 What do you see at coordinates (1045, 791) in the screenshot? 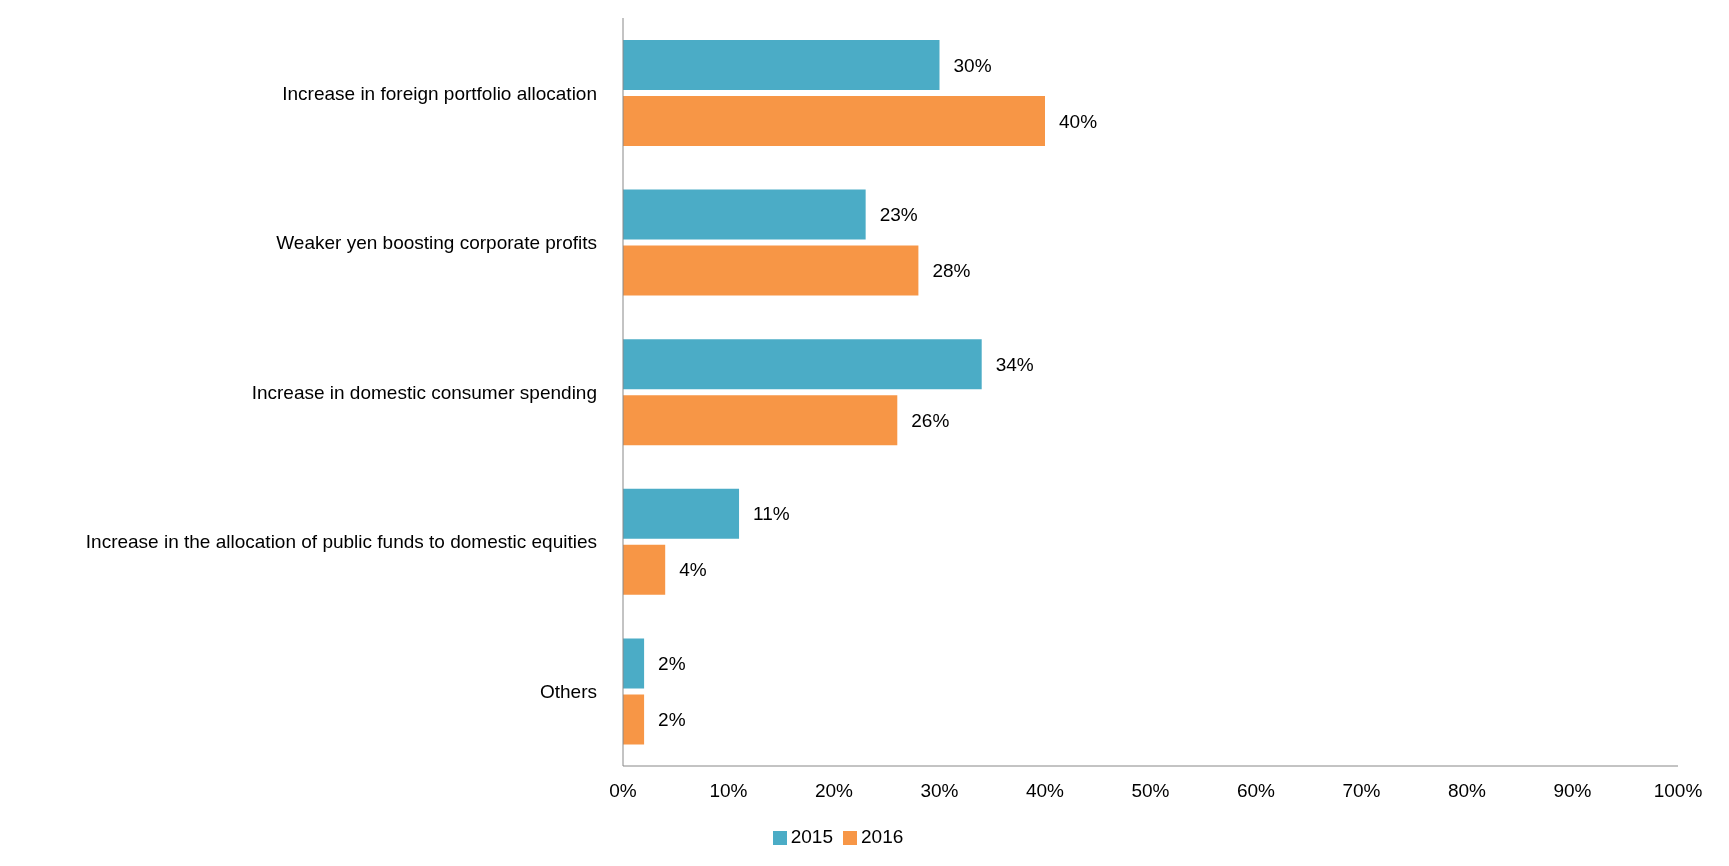
I see `x-tick-label: 40%` at bounding box center [1045, 791].